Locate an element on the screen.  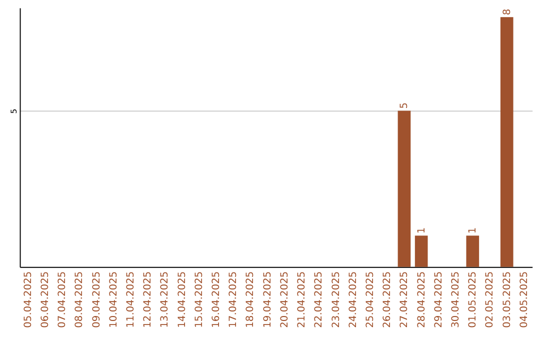
x-tick-label: 02.05.2025 is located at coordinates (490, 299).